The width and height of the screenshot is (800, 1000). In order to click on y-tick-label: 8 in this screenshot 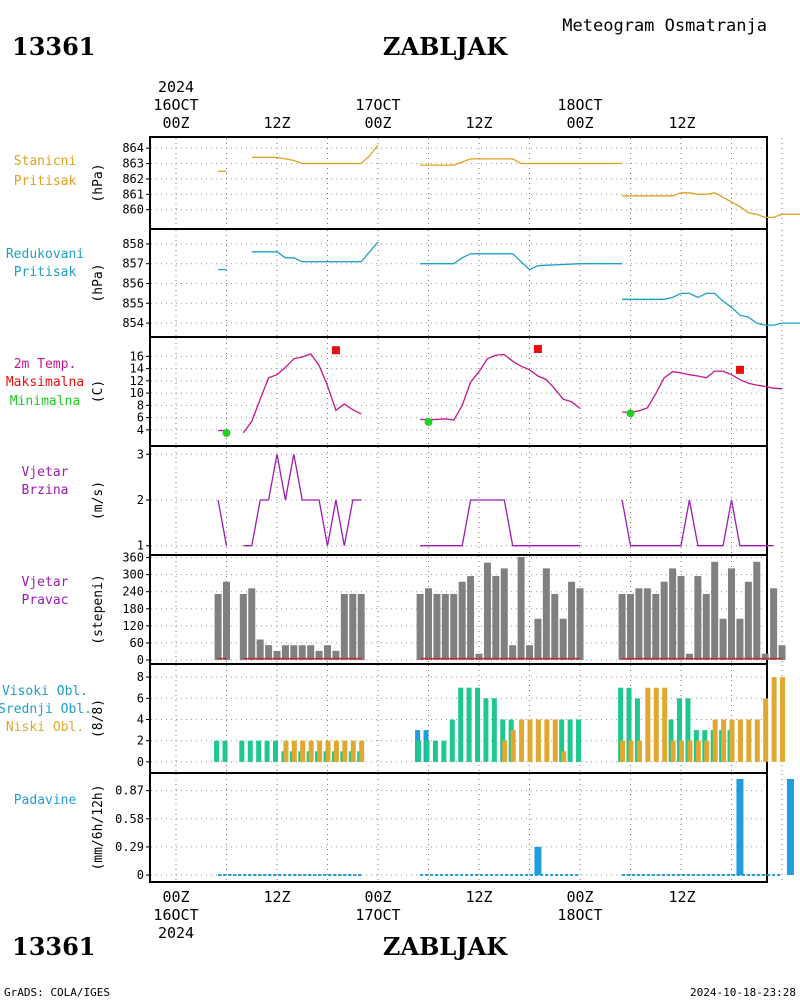, I will do `click(140, 677)`.